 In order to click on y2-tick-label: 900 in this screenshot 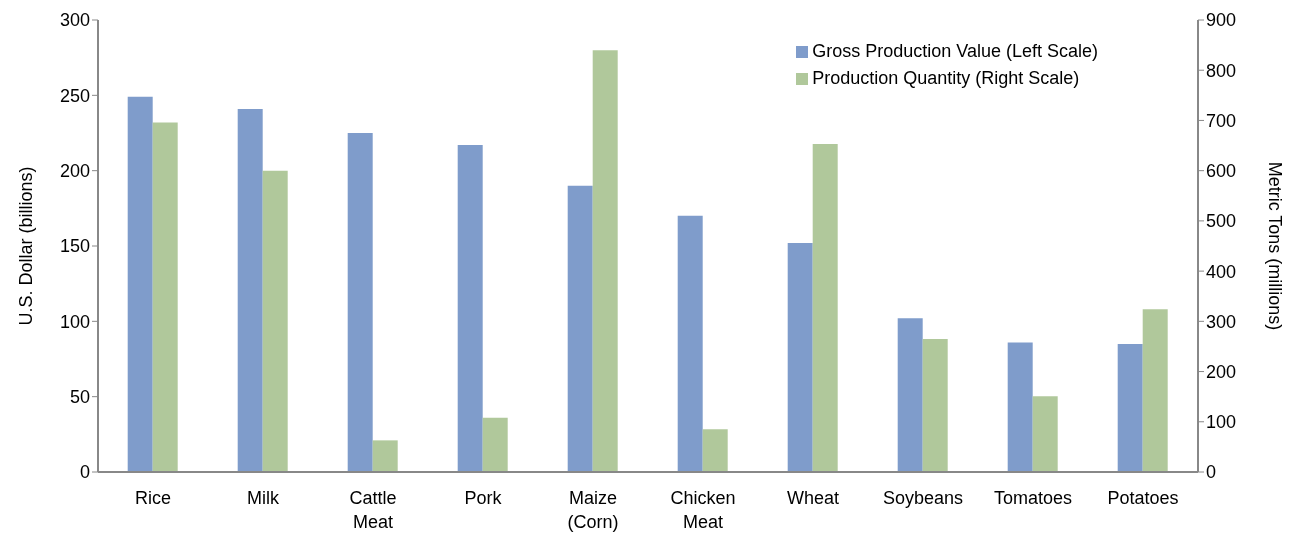, I will do `click(1221, 20)`.